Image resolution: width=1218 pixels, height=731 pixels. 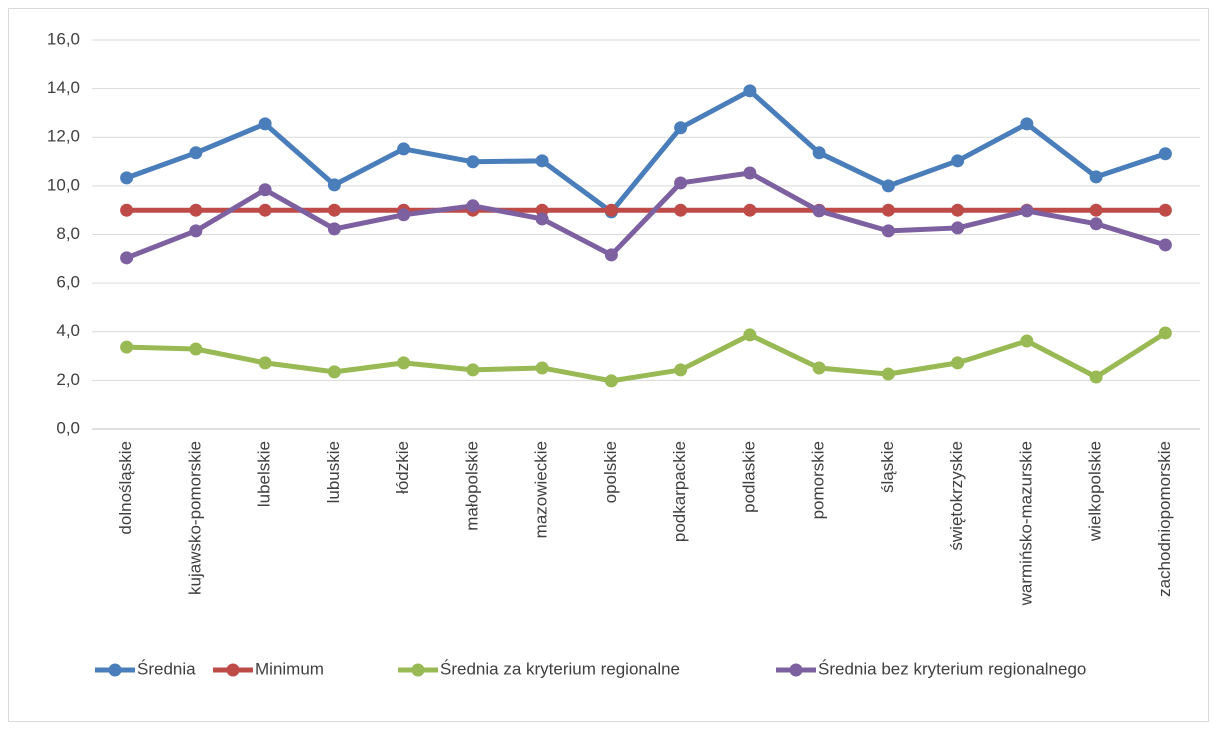 I want to click on y-tick-label: 12,0, so click(x=63, y=136).